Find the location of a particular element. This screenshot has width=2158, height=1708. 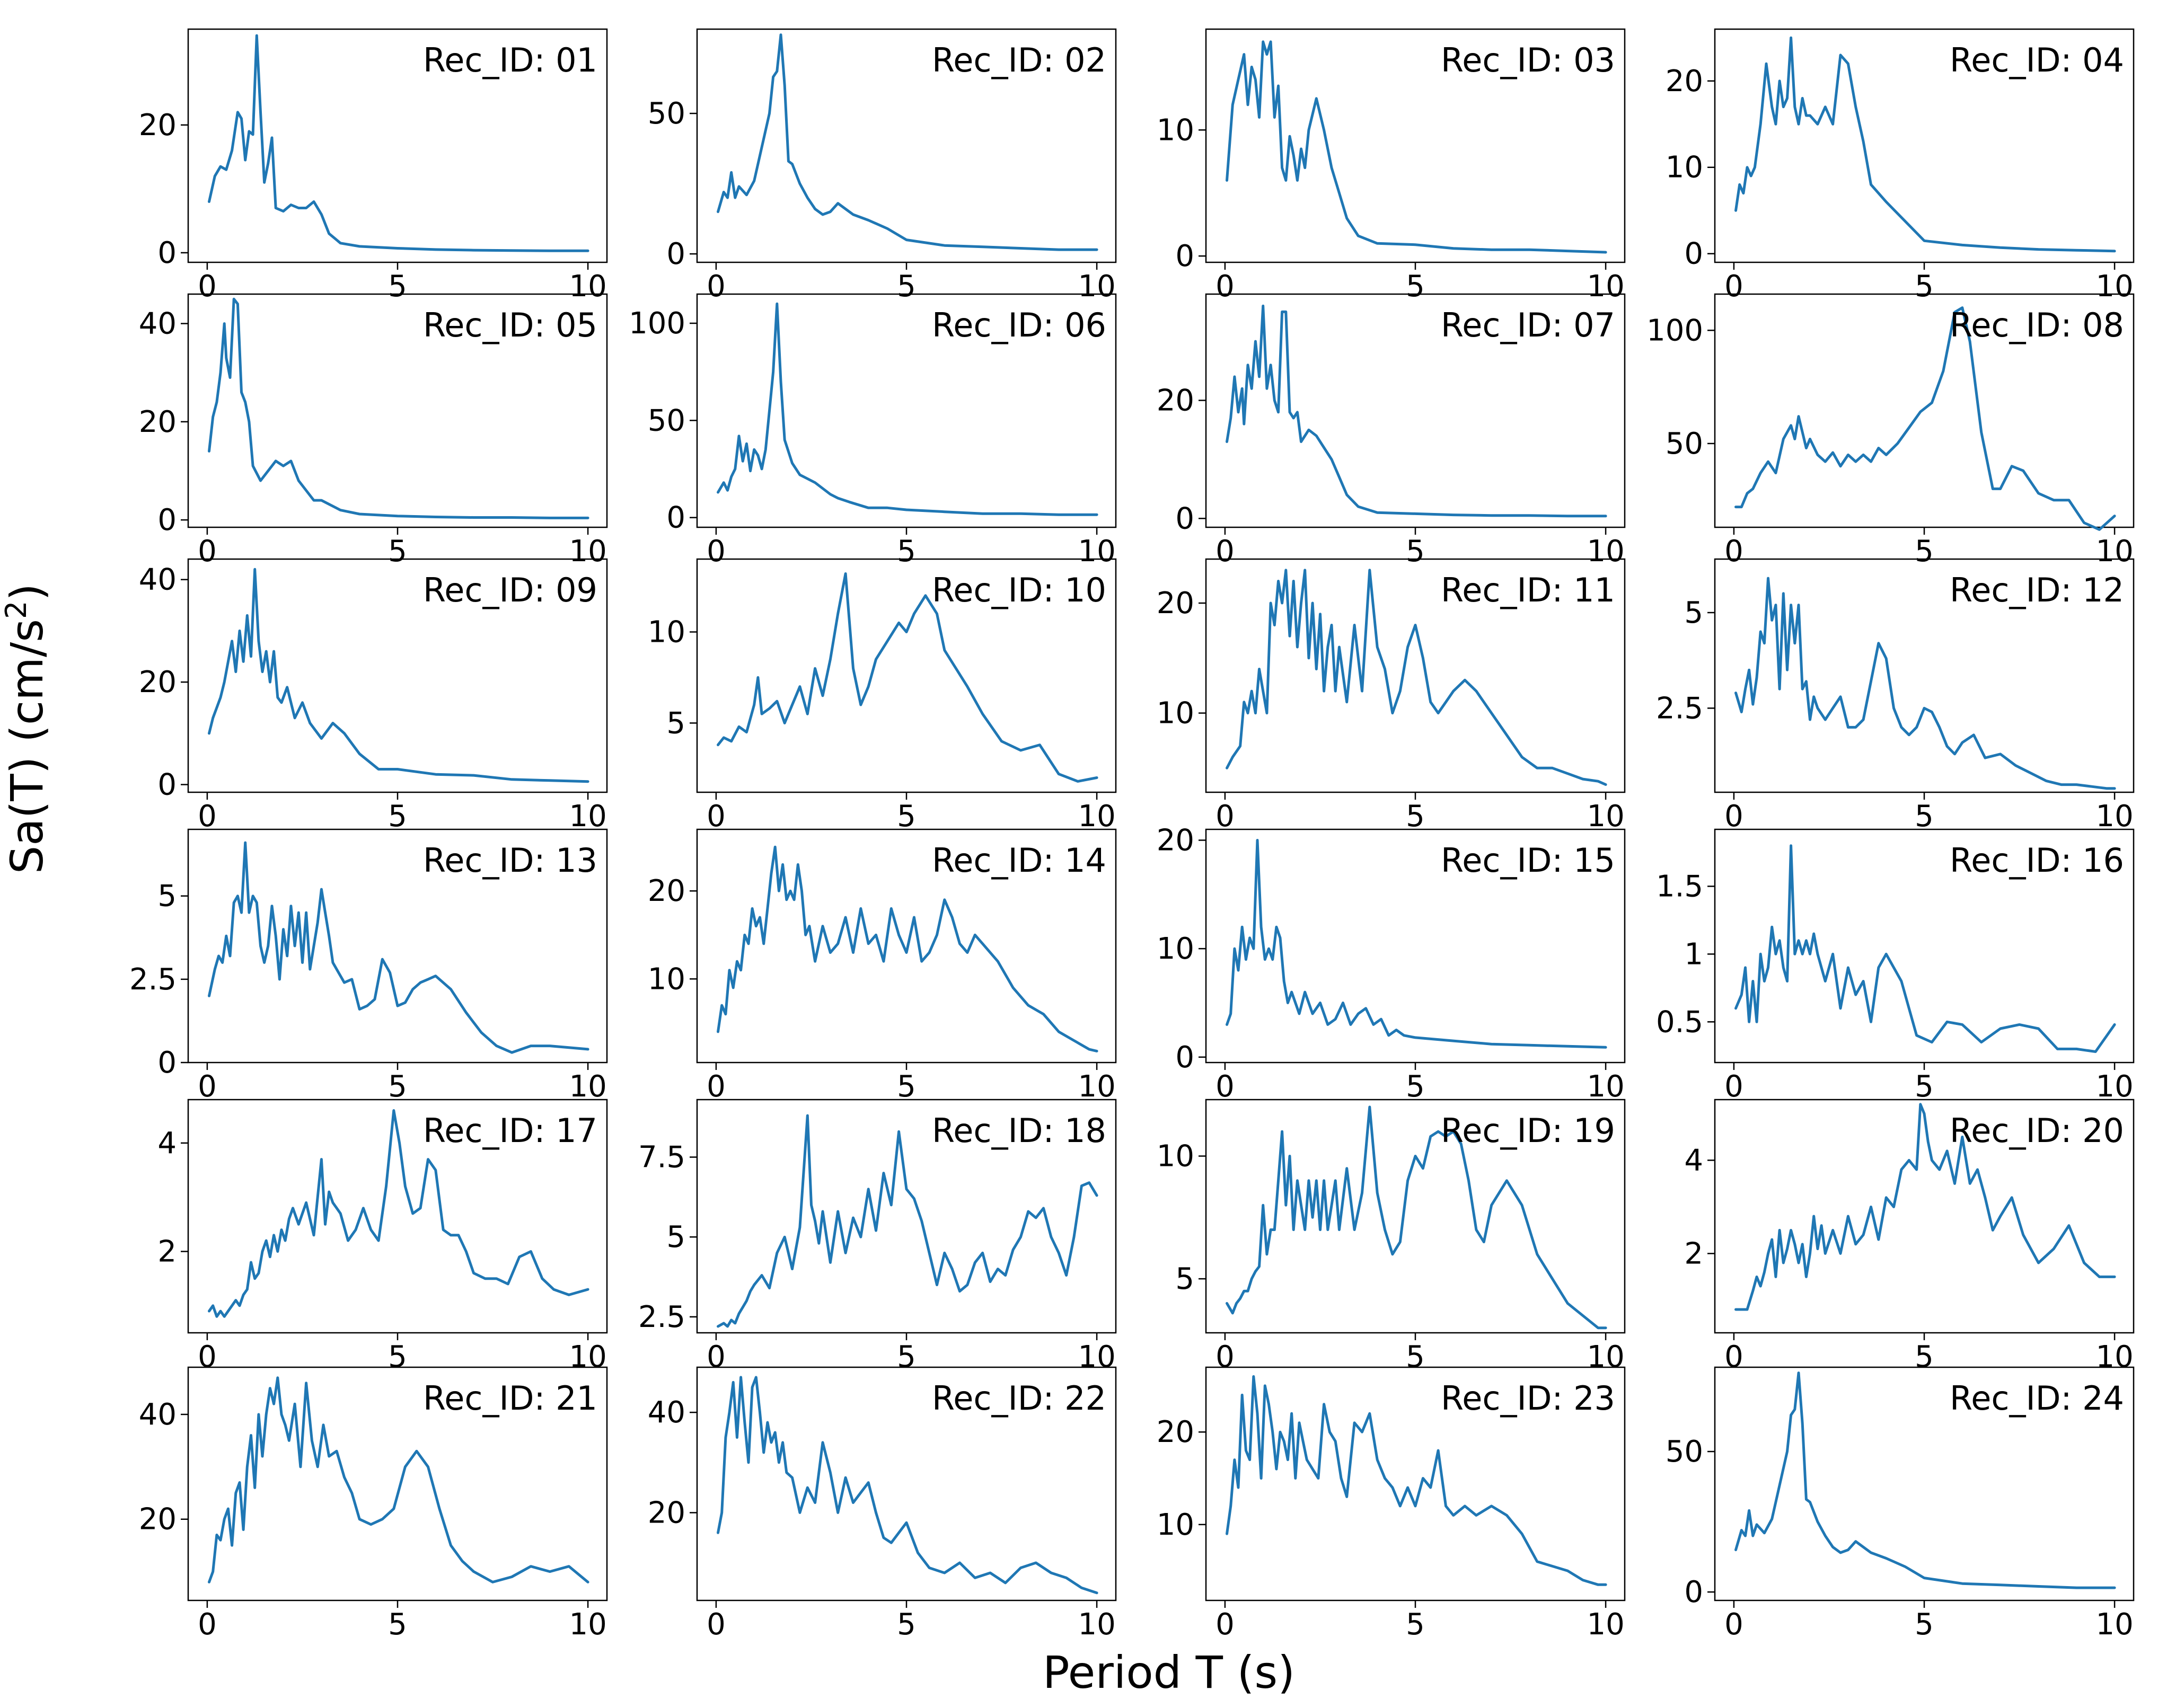

y-axis-title: Sa(T) (cm/s2) is located at coordinates (27, 728).